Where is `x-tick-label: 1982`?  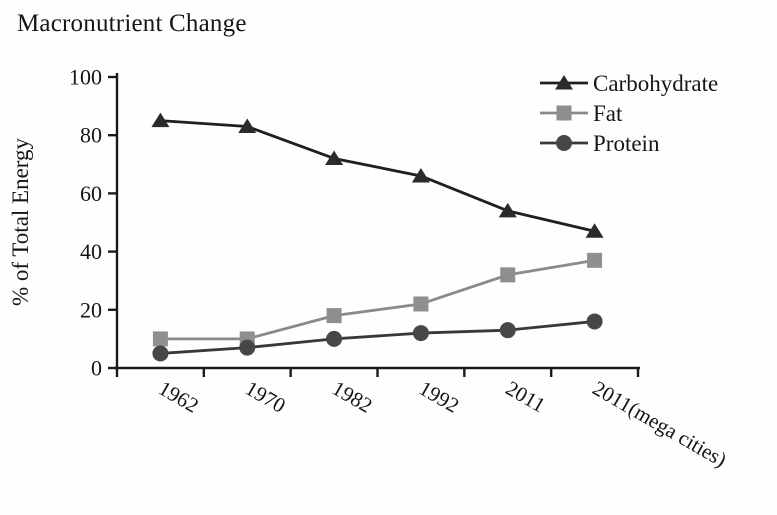 x-tick-label: 1982 is located at coordinates (352, 397).